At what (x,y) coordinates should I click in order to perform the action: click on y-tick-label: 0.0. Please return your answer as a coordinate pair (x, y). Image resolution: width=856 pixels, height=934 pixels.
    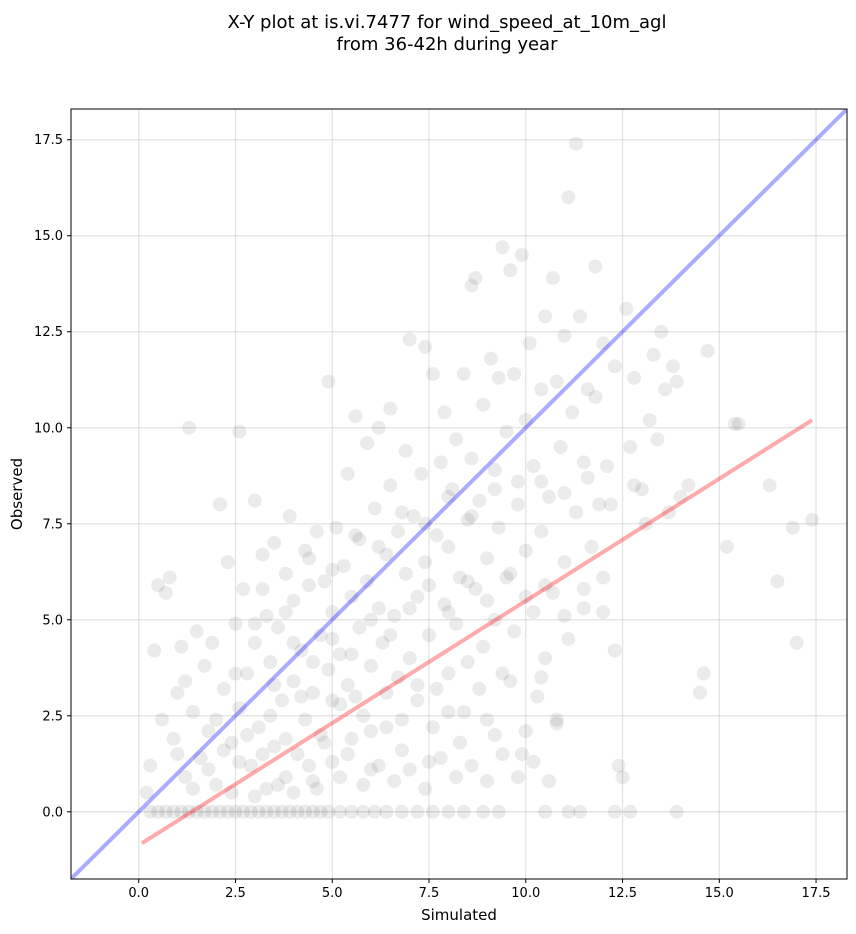
    Looking at the image, I should click on (52, 812).